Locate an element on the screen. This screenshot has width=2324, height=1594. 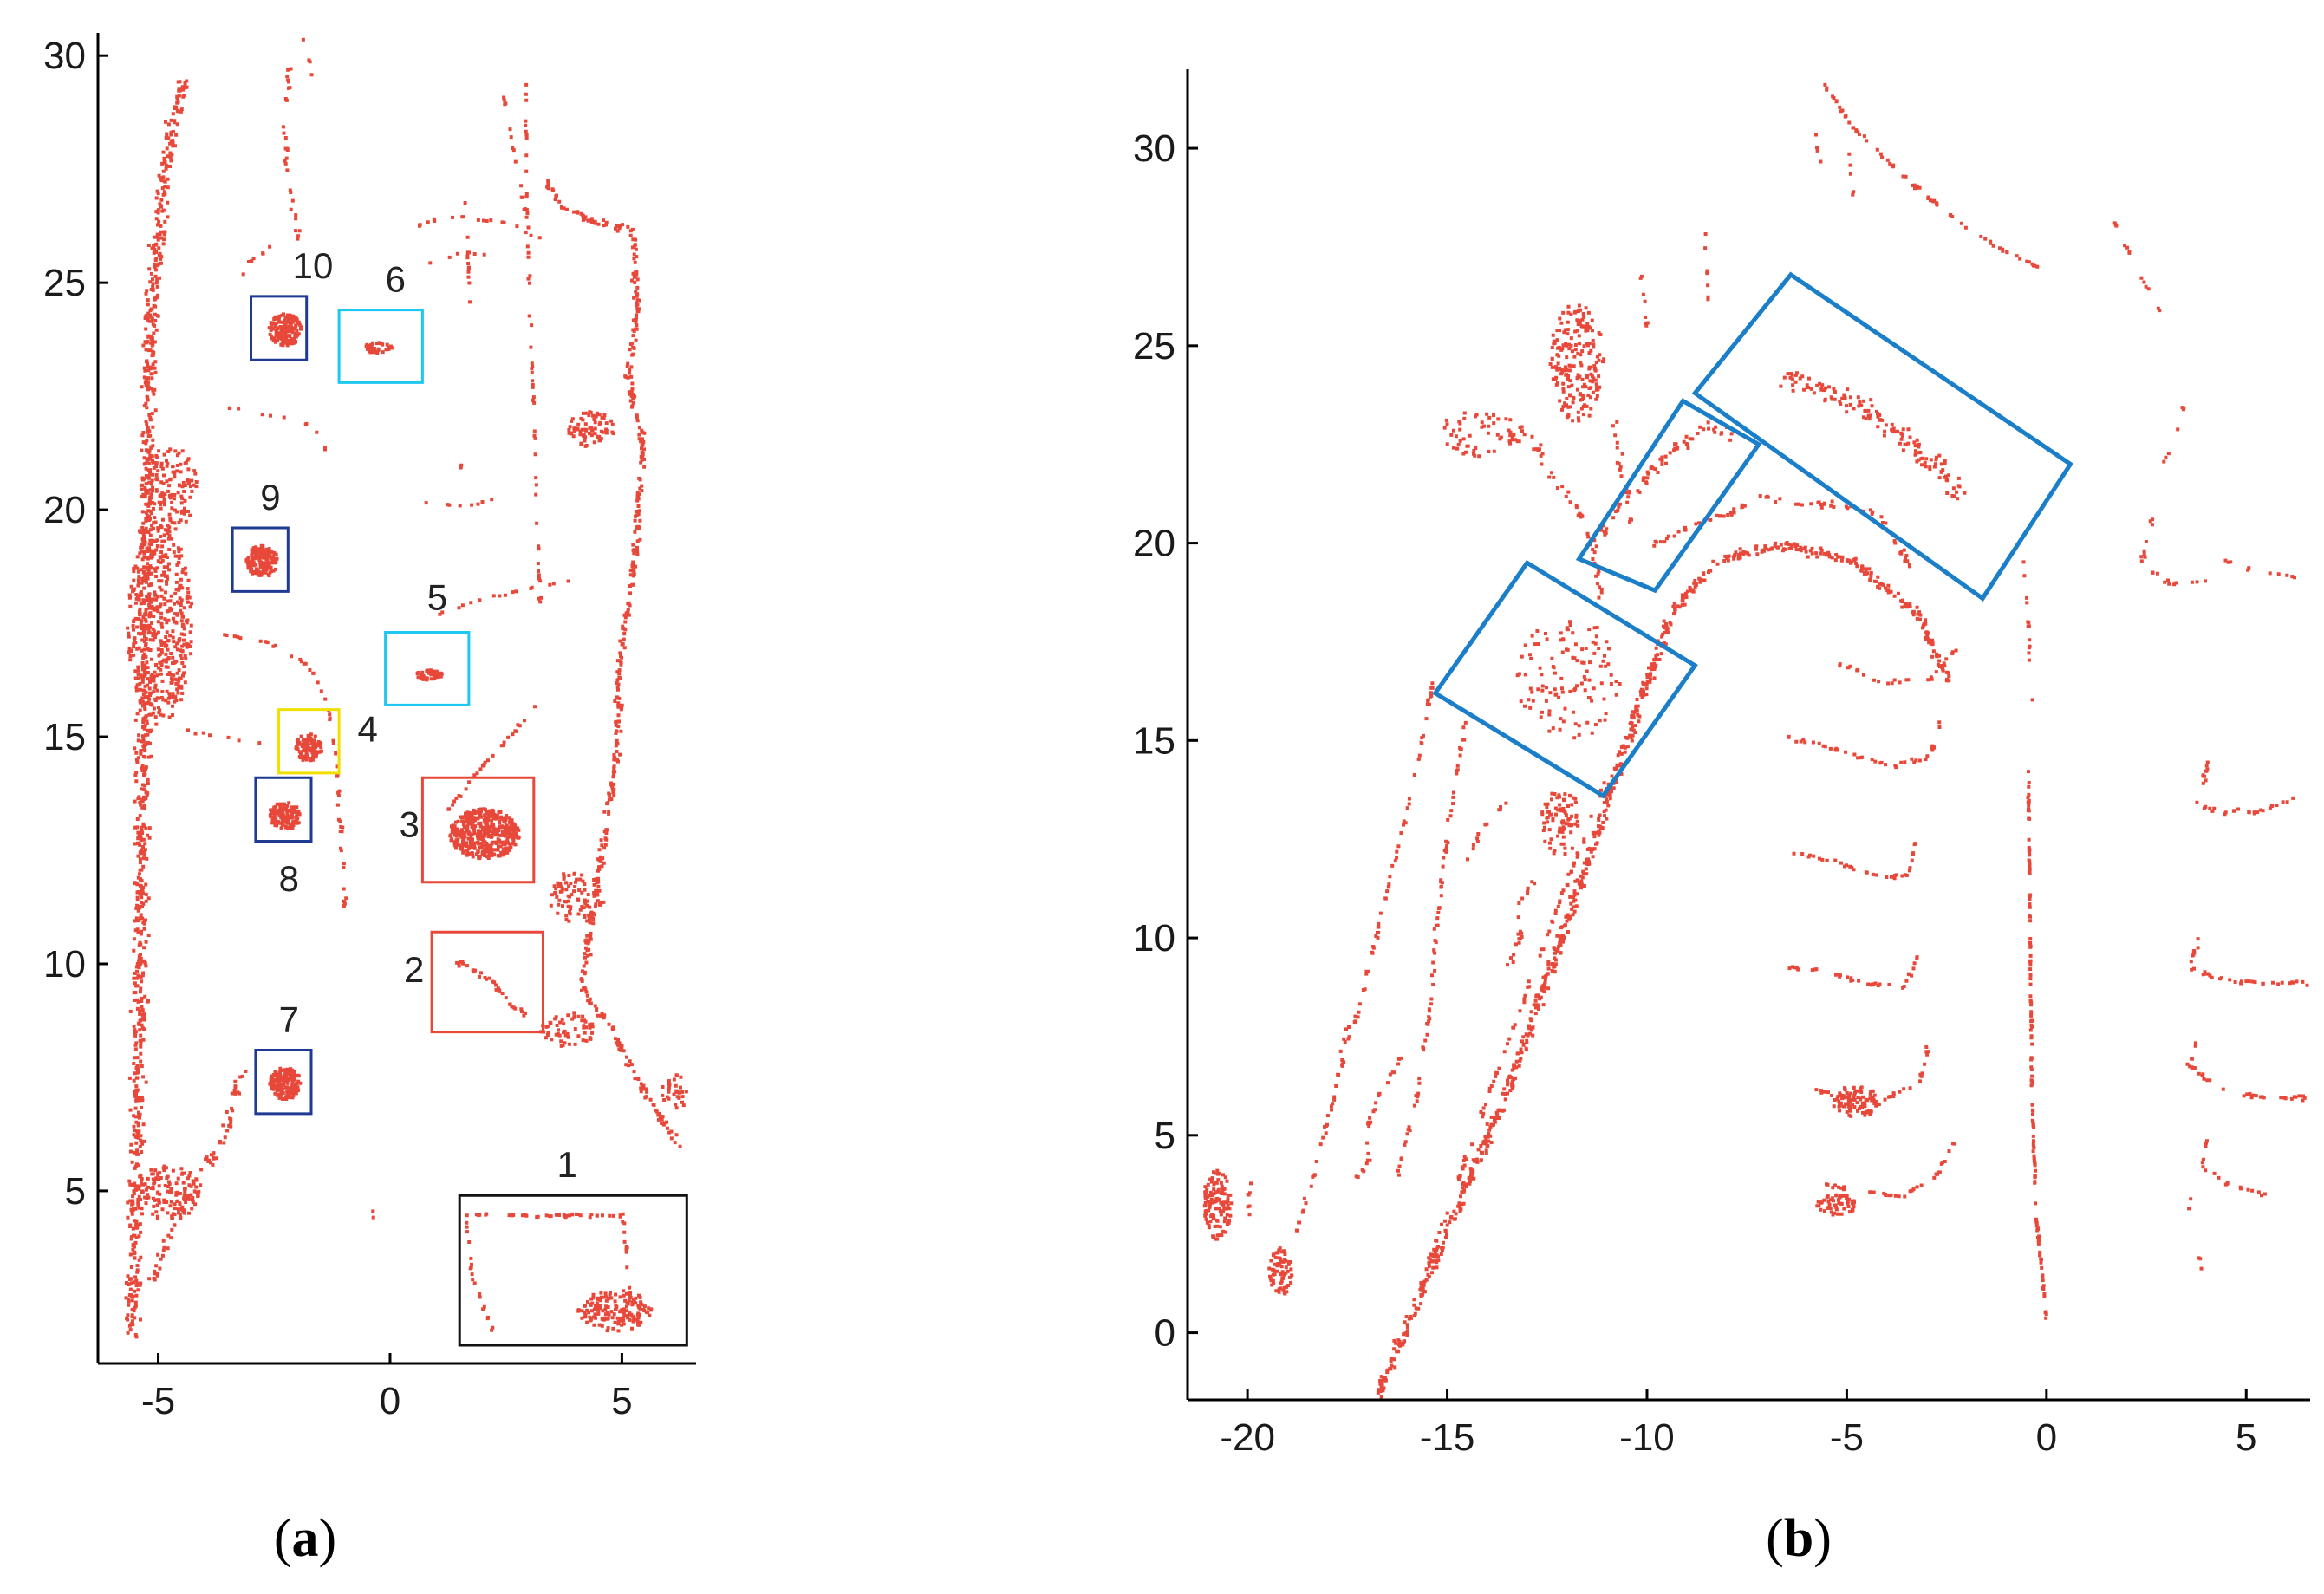
annotation-label: 10 is located at coordinates (313, 265).